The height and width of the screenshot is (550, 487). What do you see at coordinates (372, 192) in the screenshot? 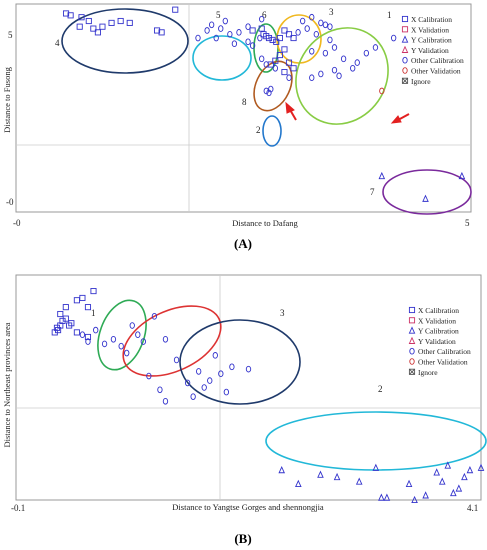
I see `cluster-label-7: 7` at bounding box center [372, 192].